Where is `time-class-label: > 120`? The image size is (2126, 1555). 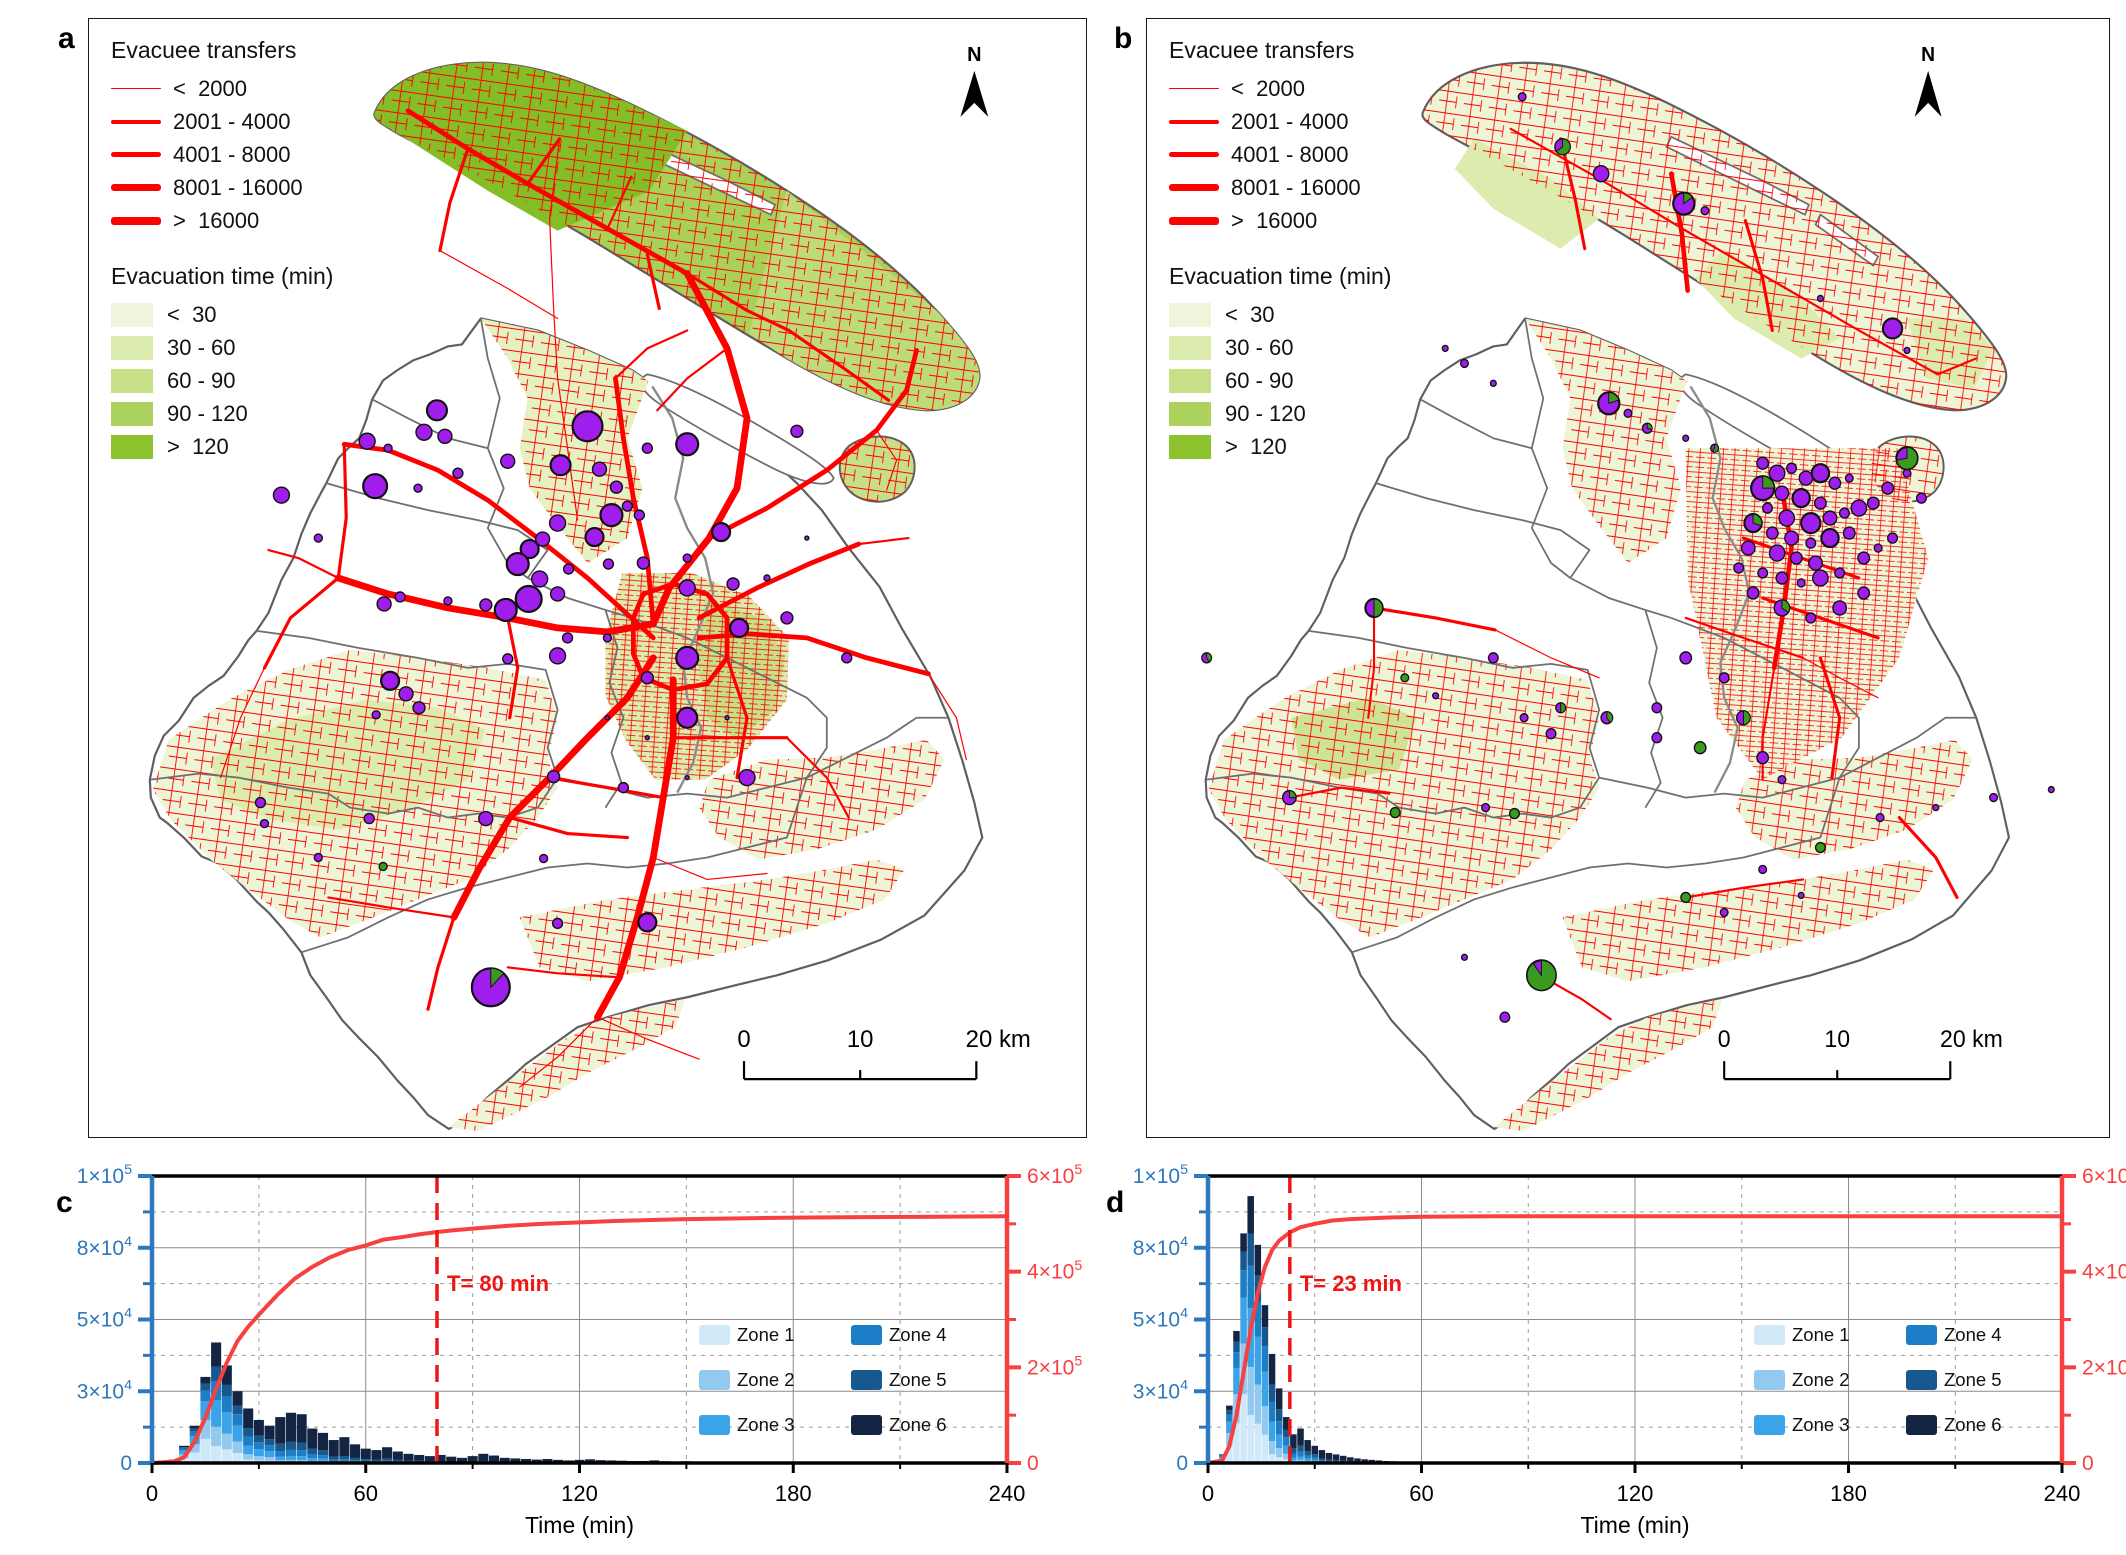 time-class-label: > 120 is located at coordinates (198, 446).